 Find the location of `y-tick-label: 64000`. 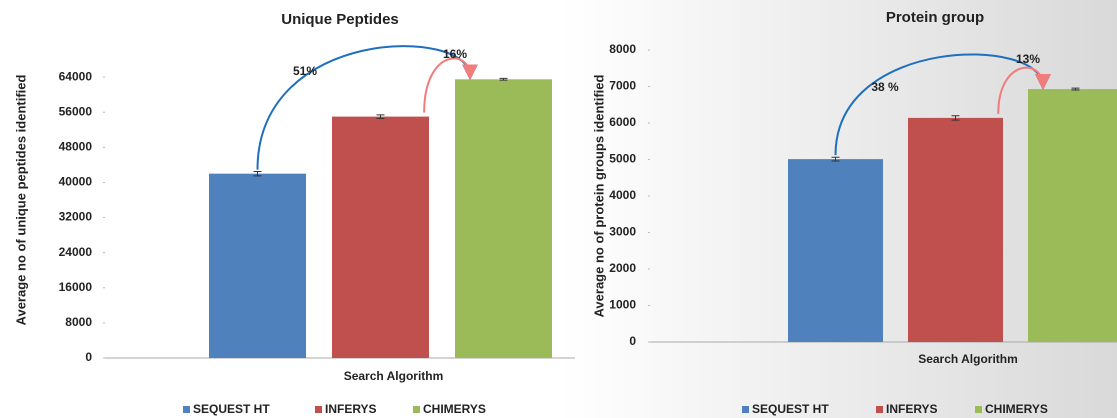

y-tick-label: 64000 is located at coordinates (76, 76).